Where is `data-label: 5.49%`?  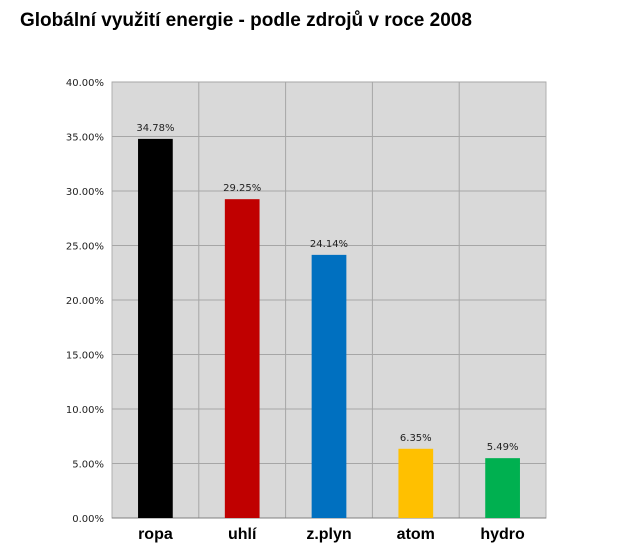 data-label: 5.49% is located at coordinates (503, 447).